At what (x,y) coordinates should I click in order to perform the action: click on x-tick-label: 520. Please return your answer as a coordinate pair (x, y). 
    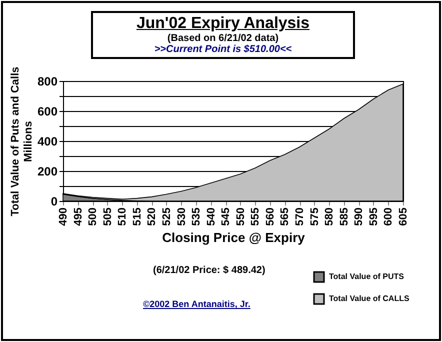
    Looking at the image, I should click on (152, 217).